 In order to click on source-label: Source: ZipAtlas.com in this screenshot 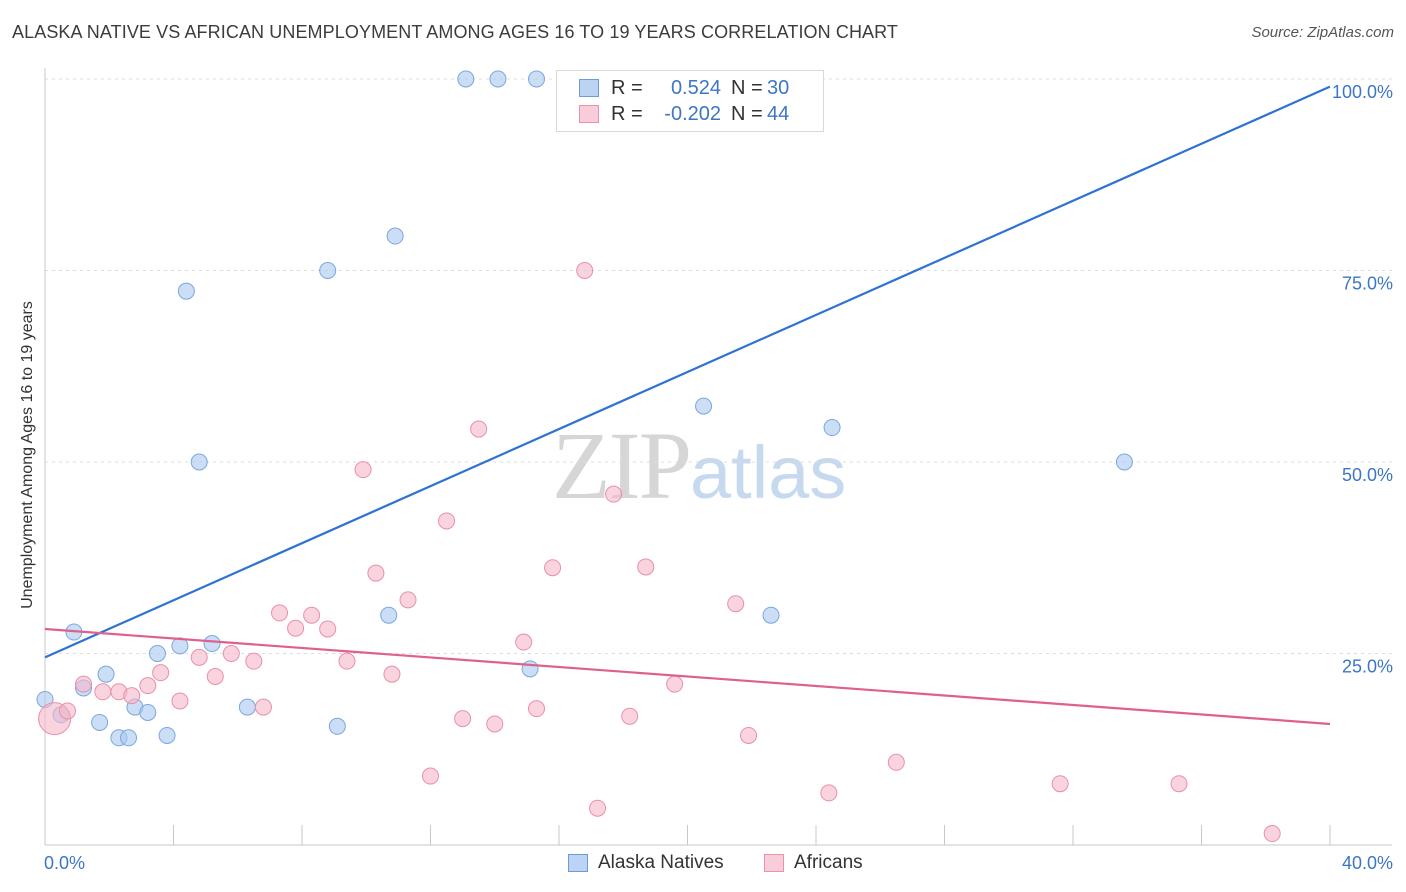, I will do `click(1322, 32)`.